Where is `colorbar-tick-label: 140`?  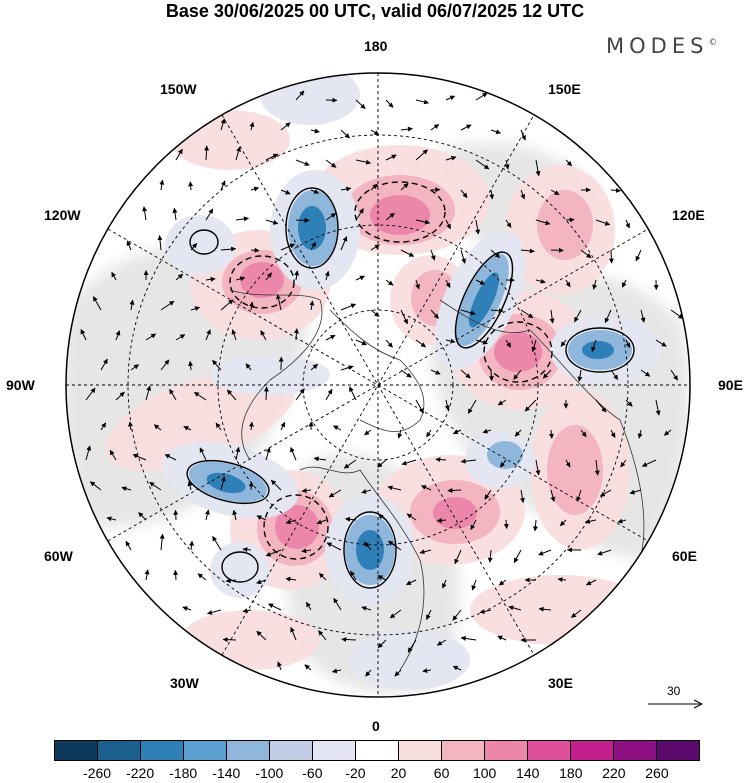 colorbar-tick-label: 140 is located at coordinates (528, 773).